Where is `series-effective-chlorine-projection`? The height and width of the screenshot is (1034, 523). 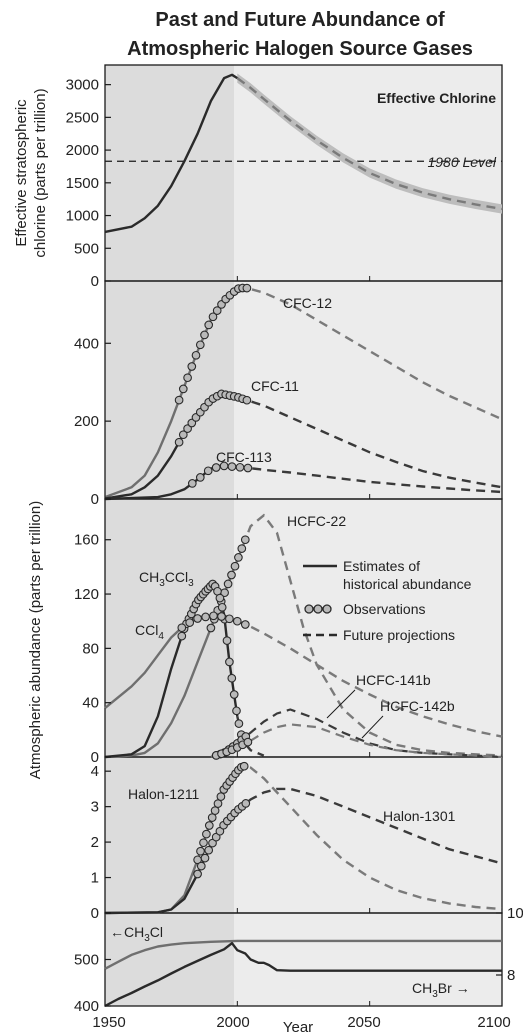
series-effective-chlorine-projection is located at coordinates (369, 144).